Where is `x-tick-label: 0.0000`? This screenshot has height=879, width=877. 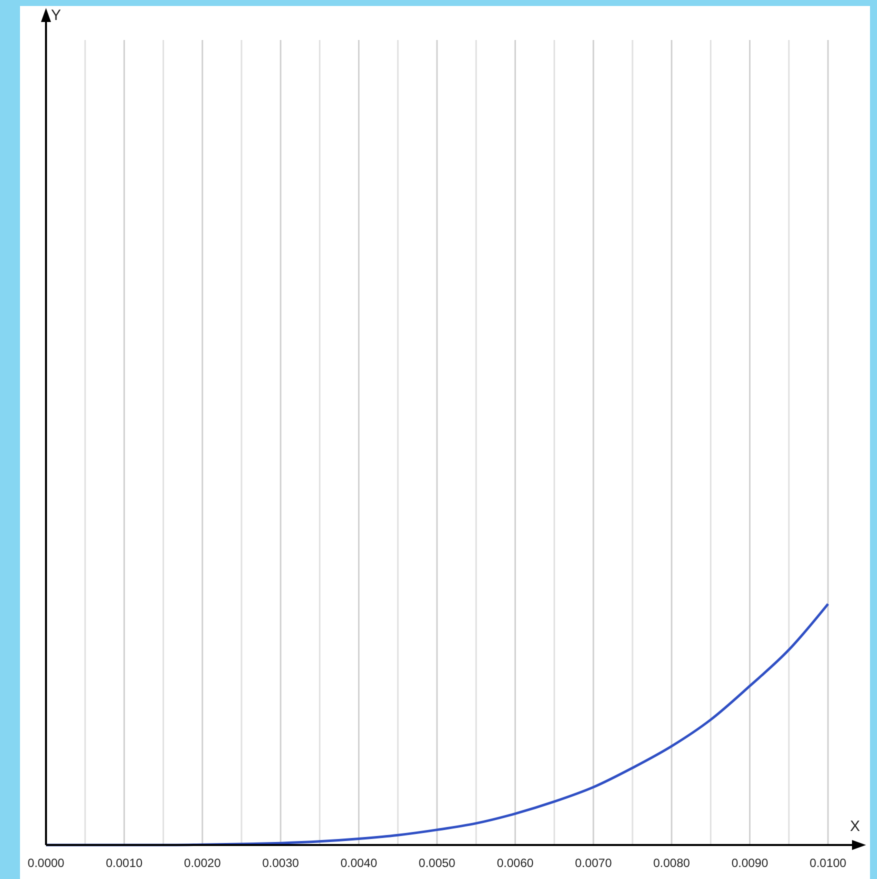 x-tick-label: 0.0000 is located at coordinates (46, 863).